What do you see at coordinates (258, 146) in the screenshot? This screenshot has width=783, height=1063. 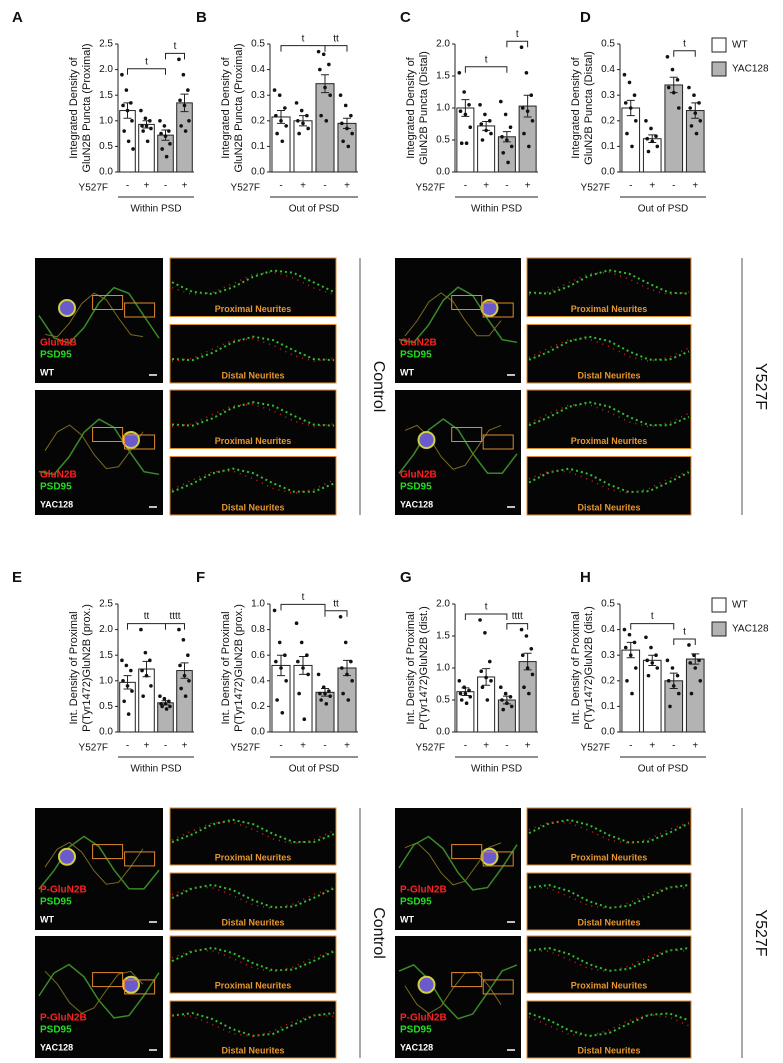 I see `y-tick-label: 0.1` at bounding box center [258, 146].